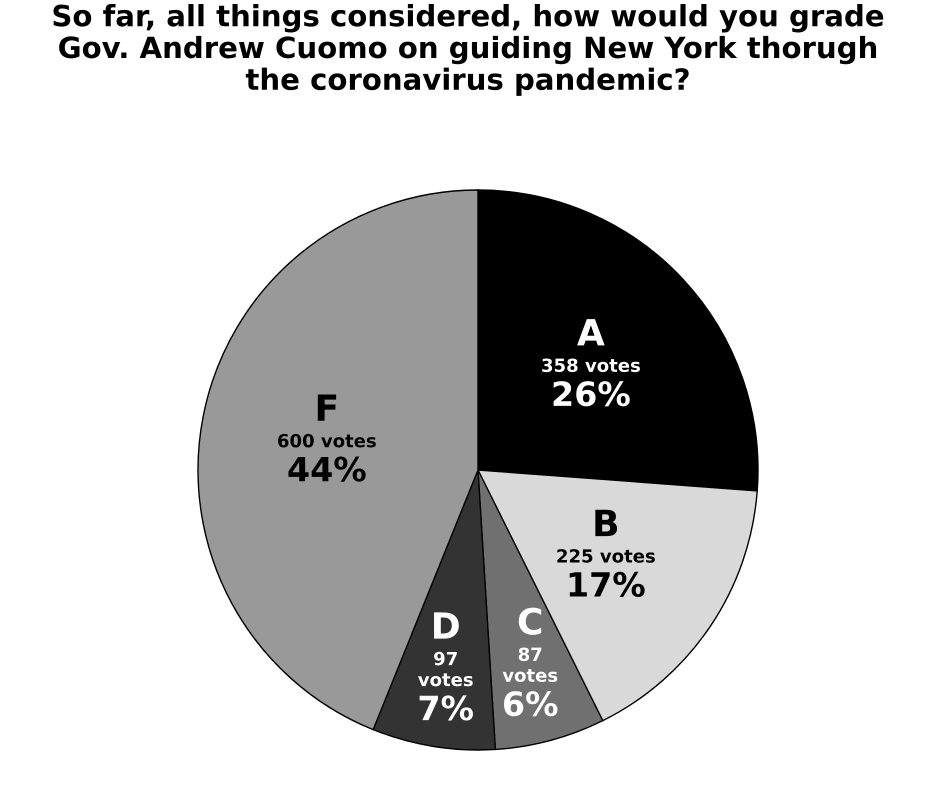 The image size is (936, 809). Describe the element at coordinates (530, 621) in the screenshot. I see `slice-label: C` at that location.